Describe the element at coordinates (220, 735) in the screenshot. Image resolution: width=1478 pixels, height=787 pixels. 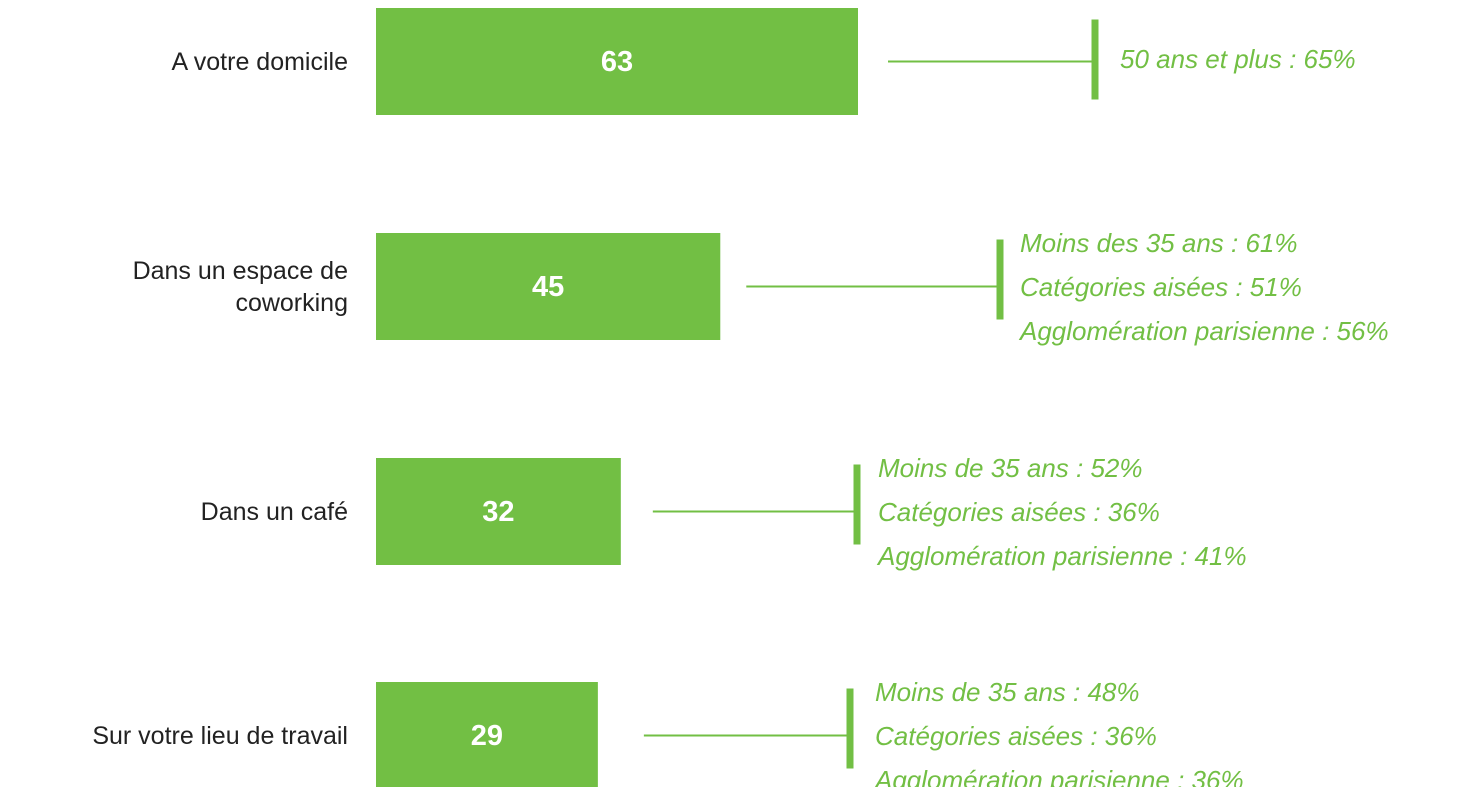
I see `category-label: Sur votre lieu de travail` at that location.